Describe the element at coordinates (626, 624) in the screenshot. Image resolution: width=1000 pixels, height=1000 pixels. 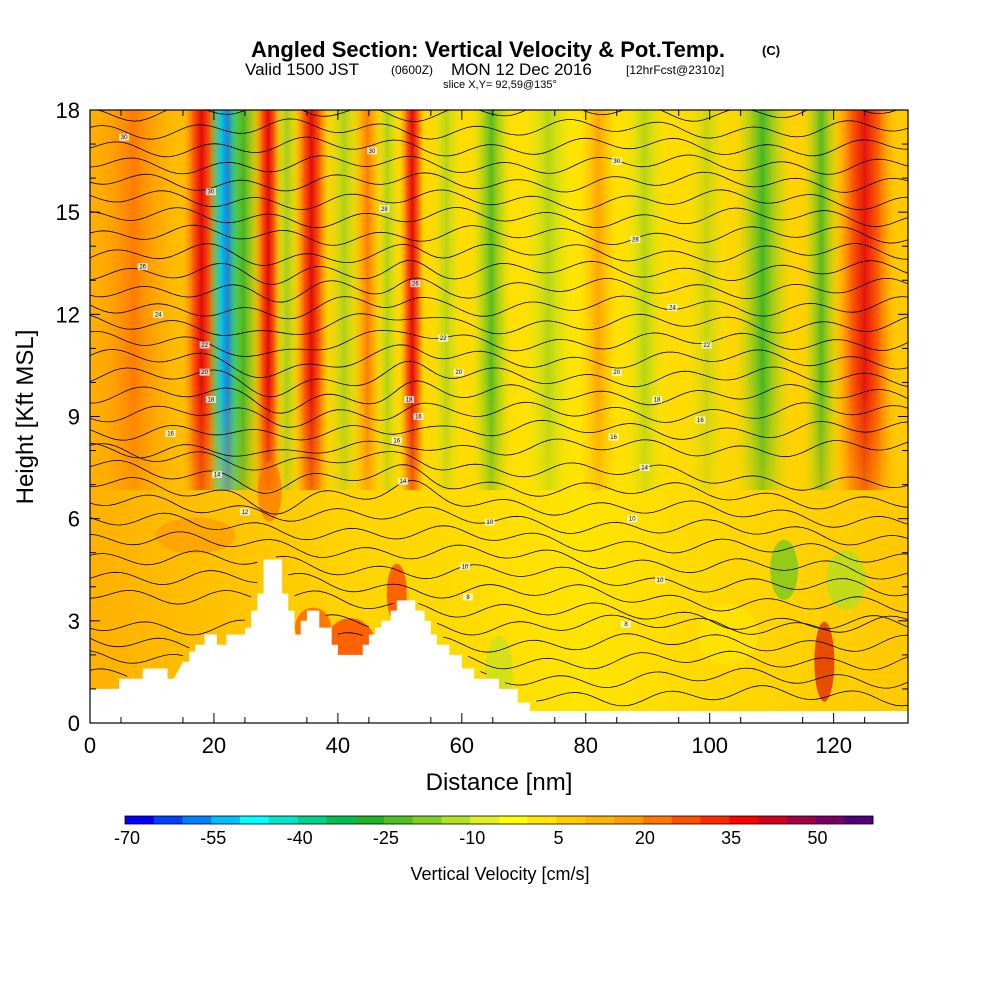
I see `contour-label: 8` at that location.